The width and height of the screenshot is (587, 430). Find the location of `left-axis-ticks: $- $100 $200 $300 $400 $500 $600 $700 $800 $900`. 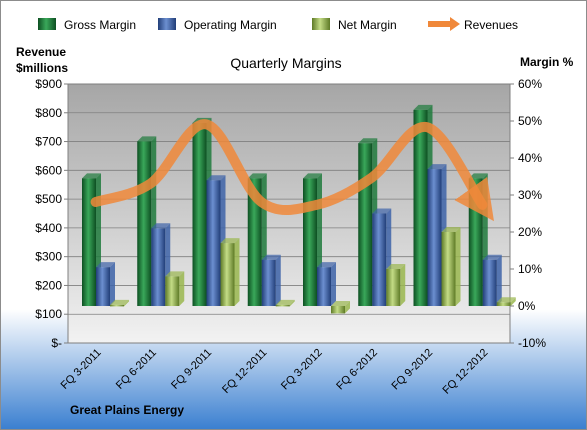

left-axis-ticks: $- $100 $200 $300 $400 $500 $600 $700 $800 $900 is located at coordinates (51, 213).